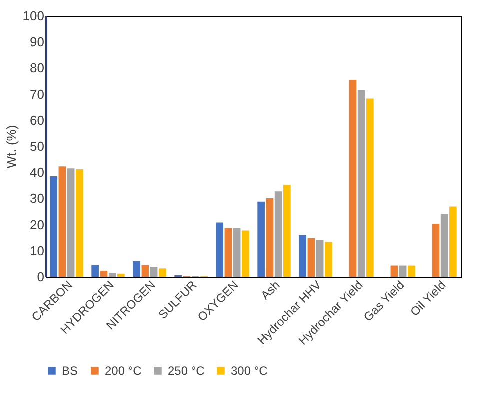  Describe the element at coordinates (37, 224) in the screenshot. I see `y-tick-label: 20` at that location.